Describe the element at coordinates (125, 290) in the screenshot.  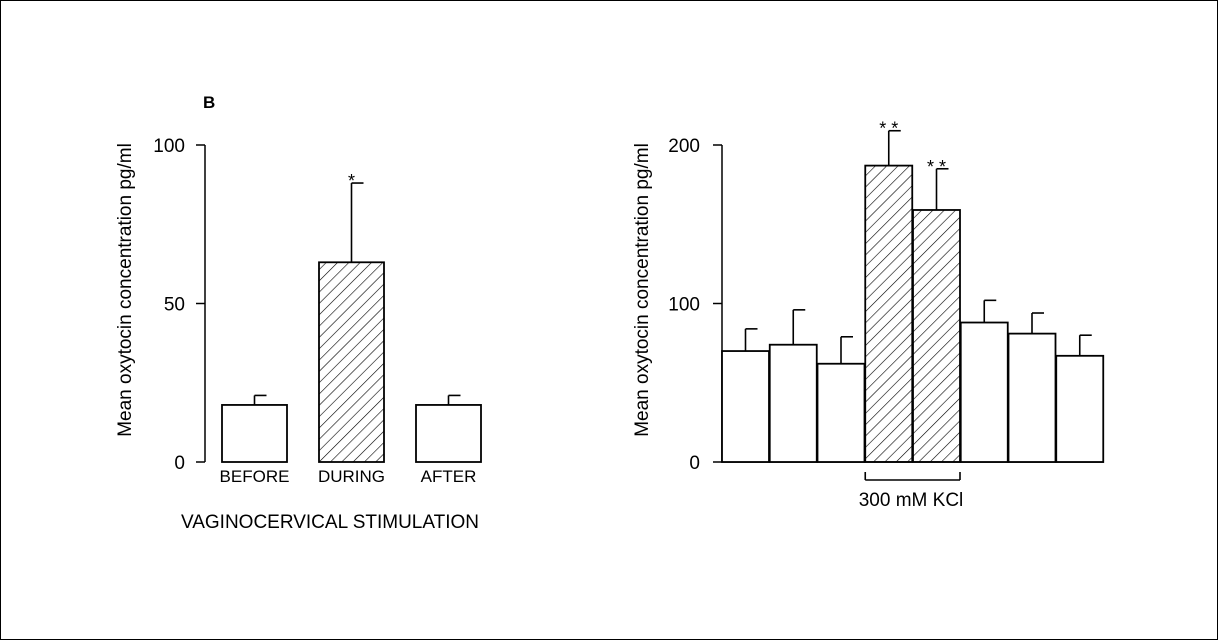
I see `left-y-axis-label: Mean oxytocin concentration pg/ml` at that location.